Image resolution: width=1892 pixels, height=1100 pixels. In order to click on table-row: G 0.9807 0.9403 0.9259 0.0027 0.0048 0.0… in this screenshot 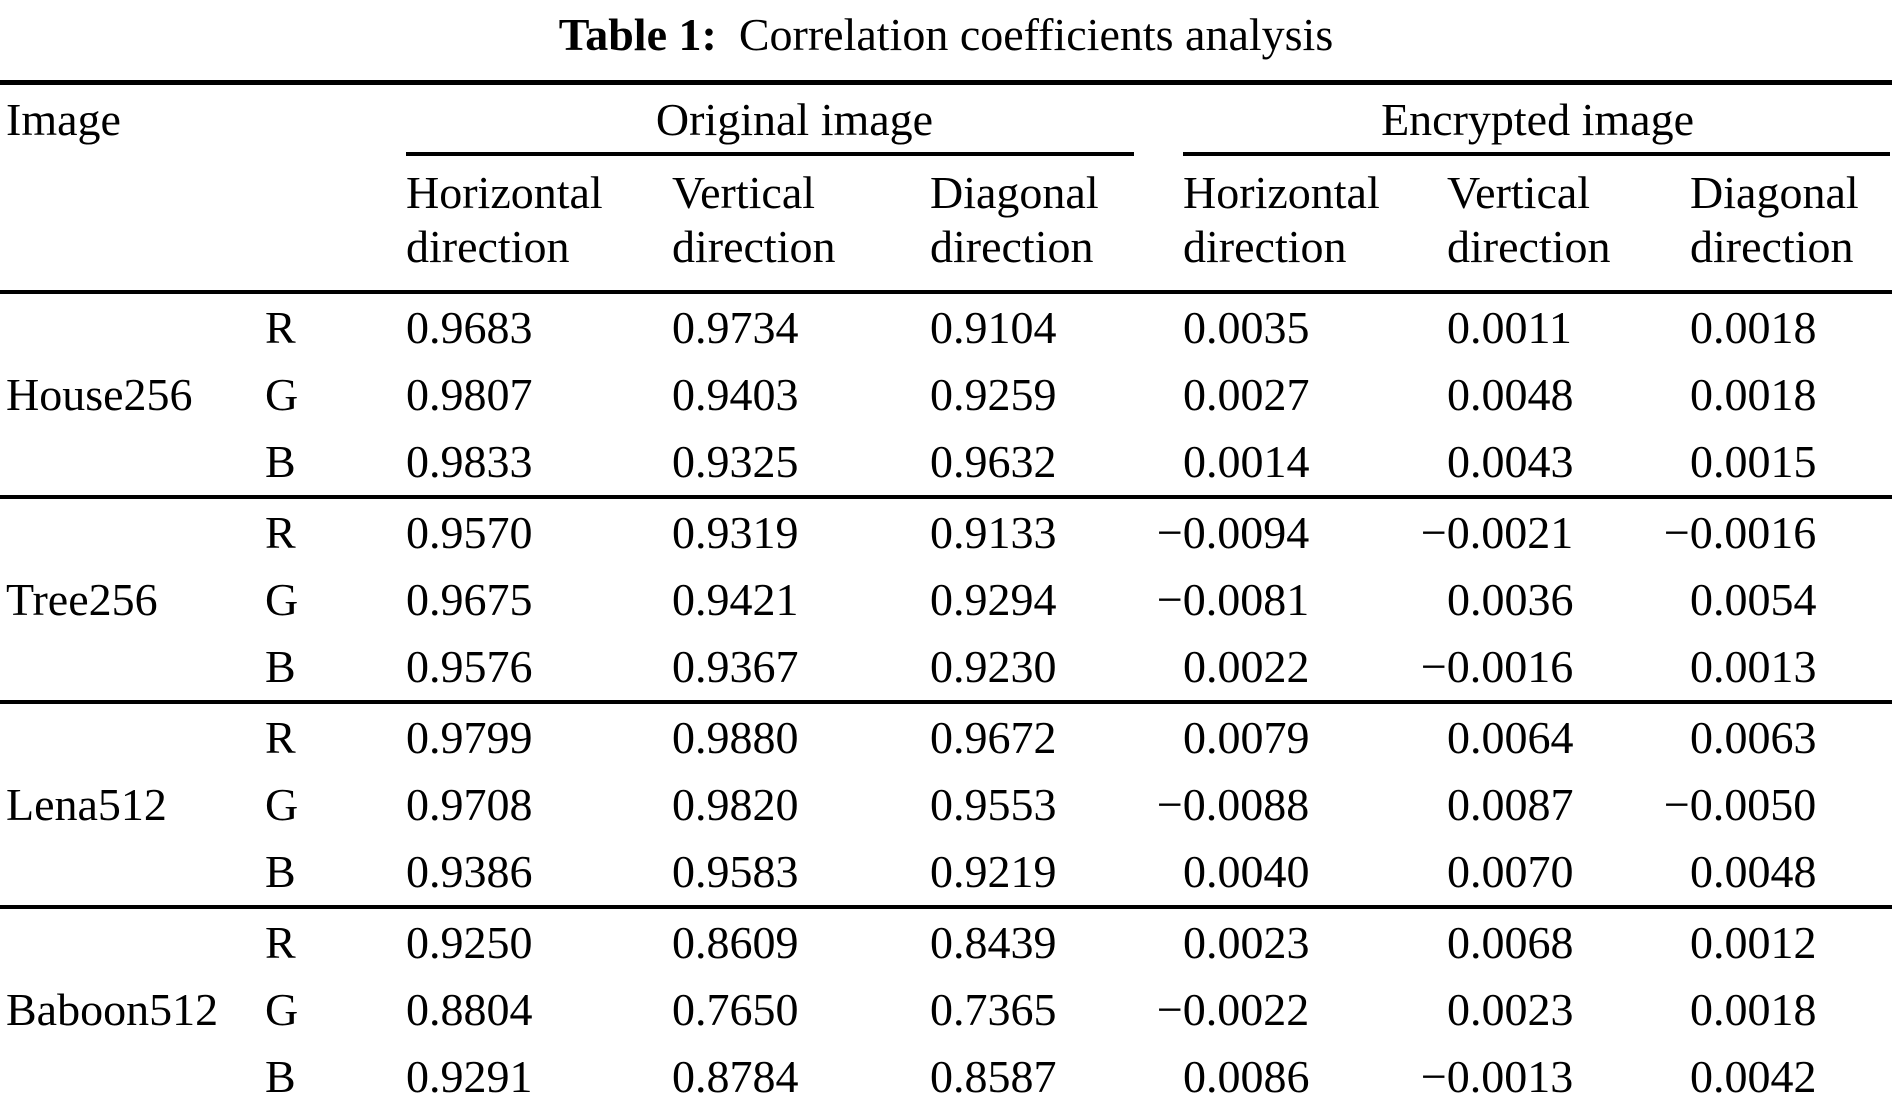, I will do `click(946, 394)`.